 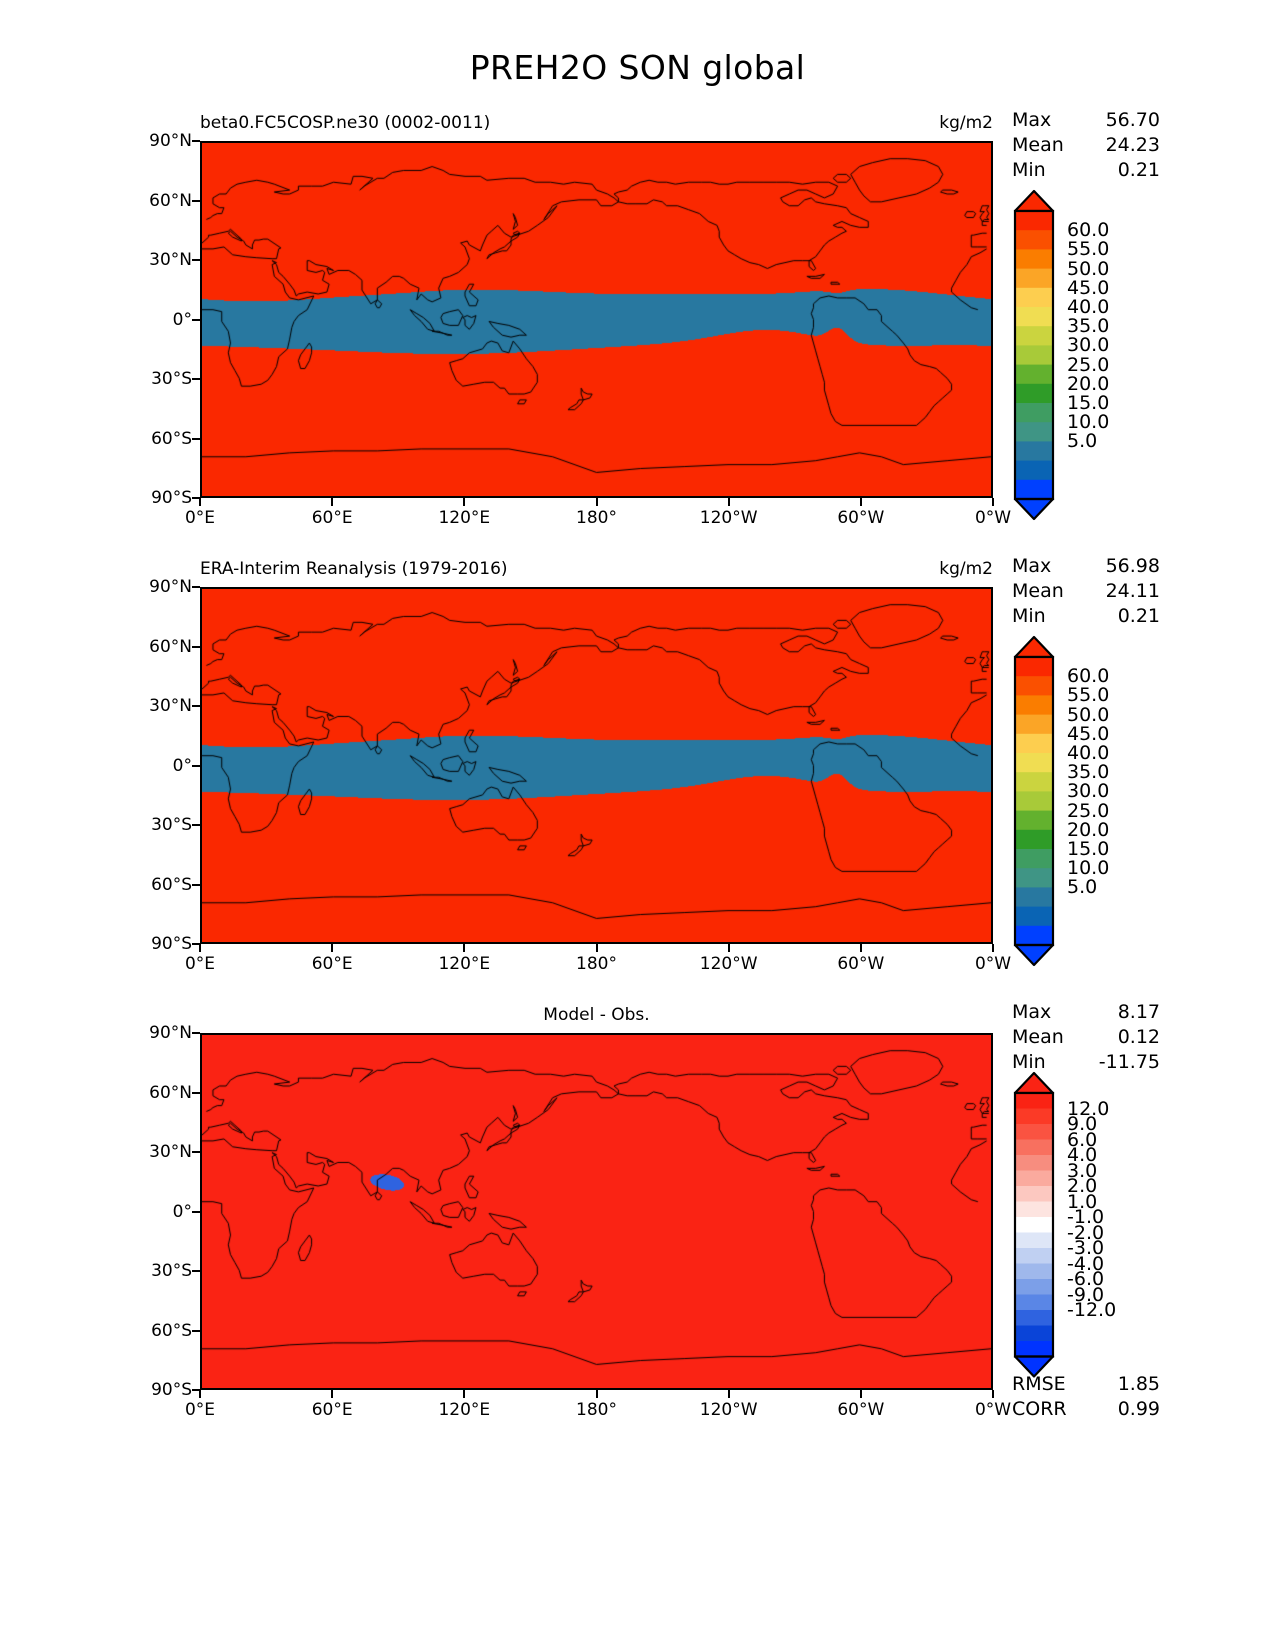 What do you see at coordinates (1088, 422) in the screenshot?
I see `colorbar-tick-label: 10.0` at bounding box center [1088, 422].